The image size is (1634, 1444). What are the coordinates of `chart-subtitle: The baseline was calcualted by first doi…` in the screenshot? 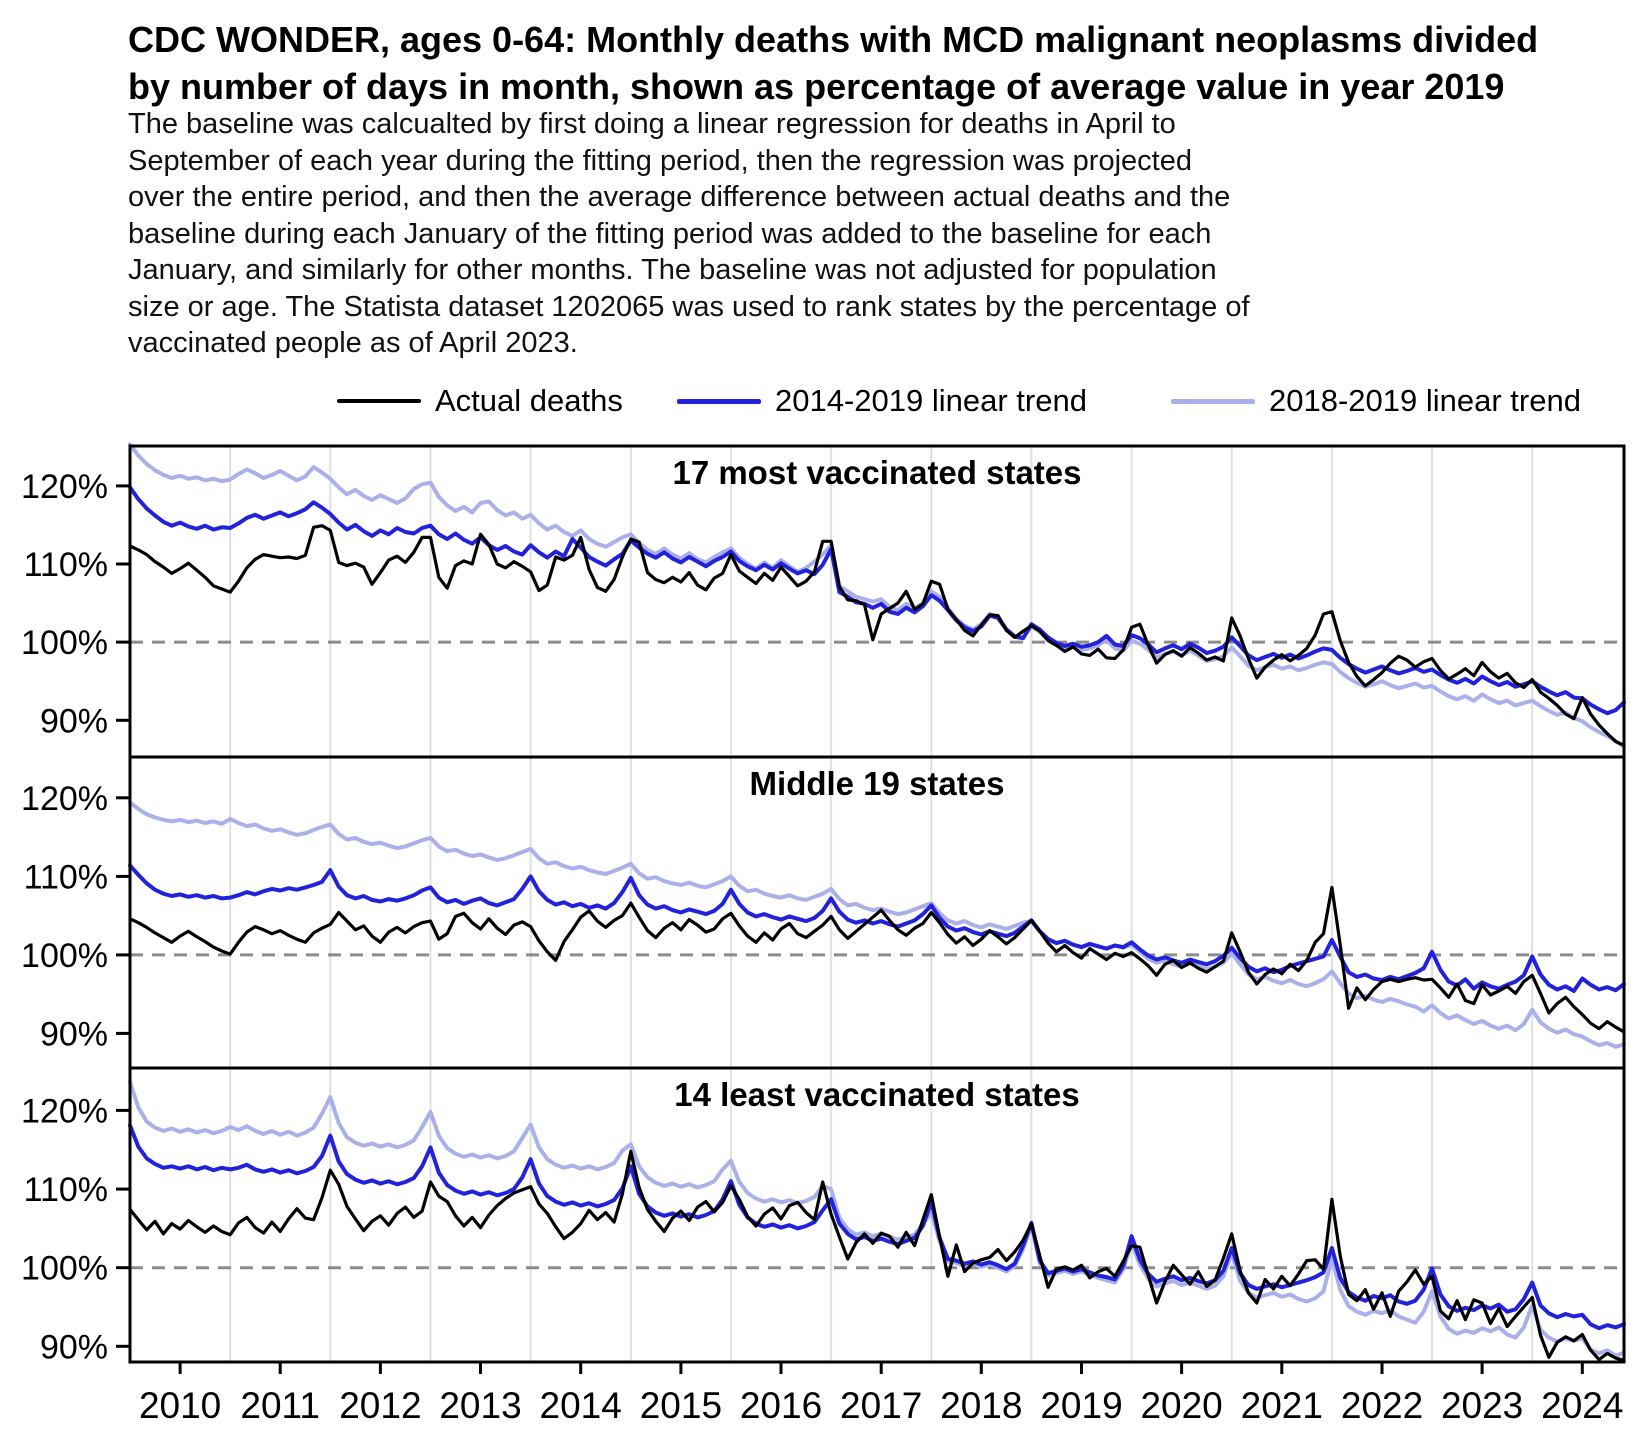 It's located at (689, 234).